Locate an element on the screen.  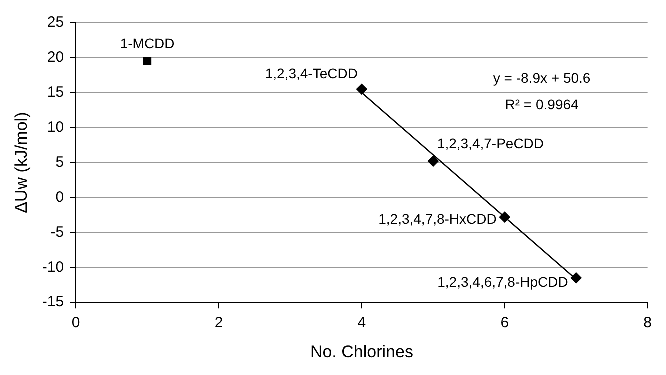
annotation: 1-MCDD is located at coordinates (147, 43).